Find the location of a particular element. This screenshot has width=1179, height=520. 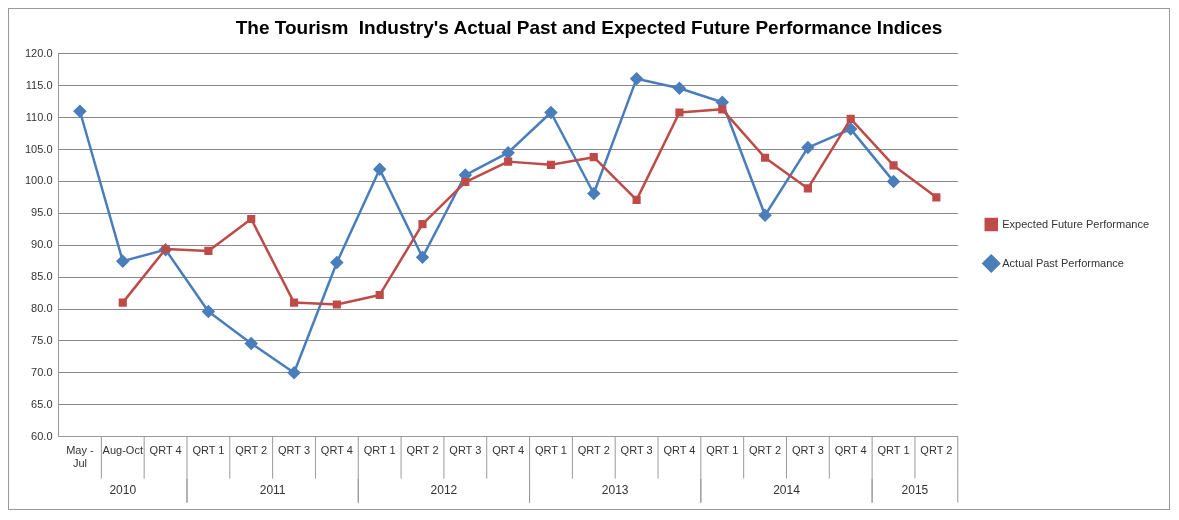

y-tick-label: 70.0 is located at coordinates (42, 371).